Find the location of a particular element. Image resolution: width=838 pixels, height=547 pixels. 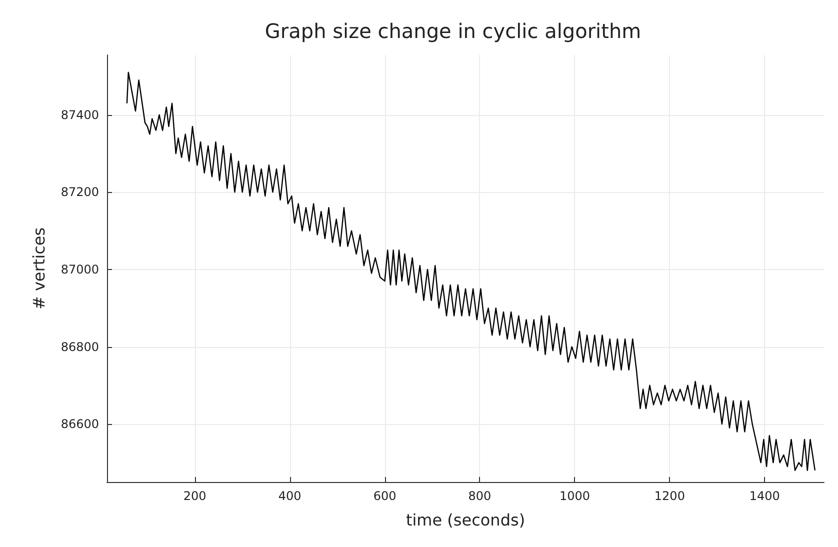

x-tick-label: 1000 is located at coordinates (574, 496).